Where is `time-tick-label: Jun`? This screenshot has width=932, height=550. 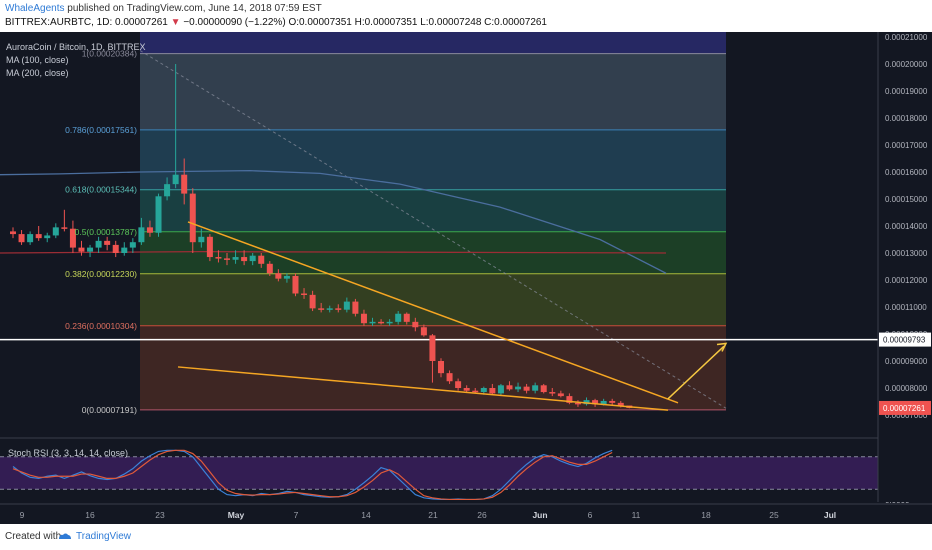
time-tick-label: Jun is located at coordinates (539, 515).